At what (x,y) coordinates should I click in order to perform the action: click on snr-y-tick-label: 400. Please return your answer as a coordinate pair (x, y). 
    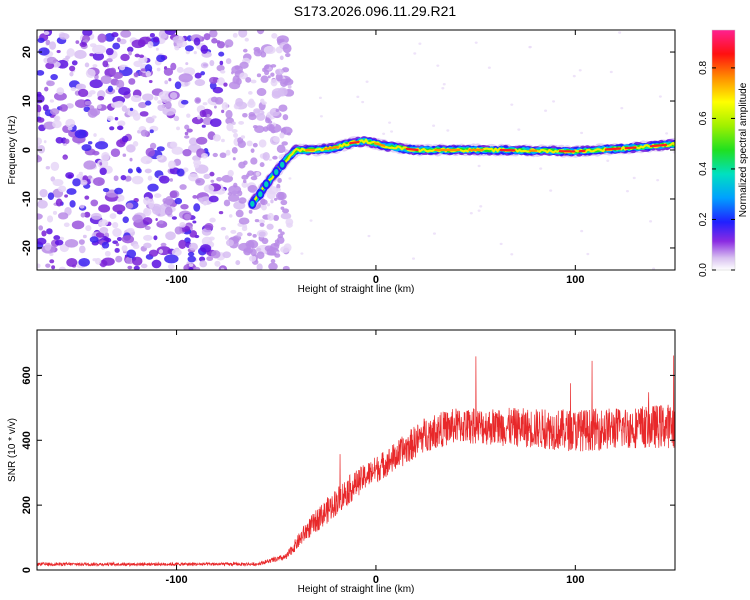
    Looking at the image, I should click on (27, 440).